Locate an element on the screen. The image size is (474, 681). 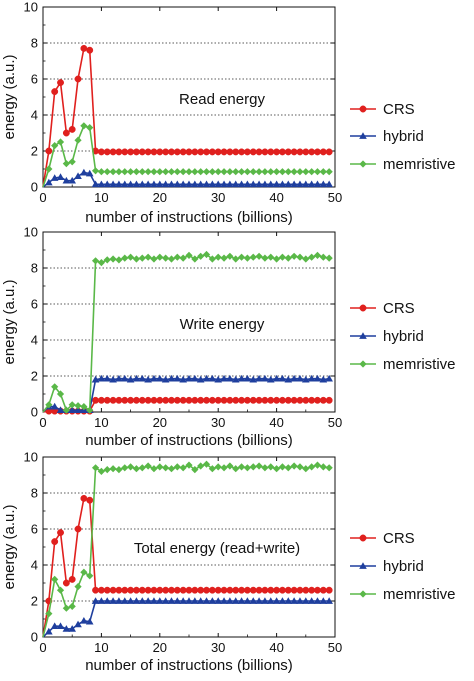
x-axis-label: number of instructions (billions) is located at coordinates (189, 440).